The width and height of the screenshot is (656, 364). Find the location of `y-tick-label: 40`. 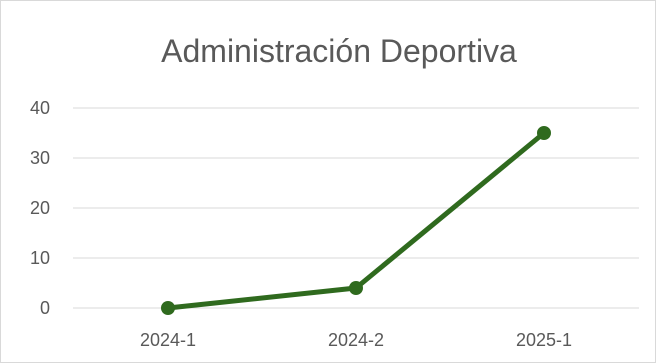

y-tick-label: 40 is located at coordinates (40, 108).